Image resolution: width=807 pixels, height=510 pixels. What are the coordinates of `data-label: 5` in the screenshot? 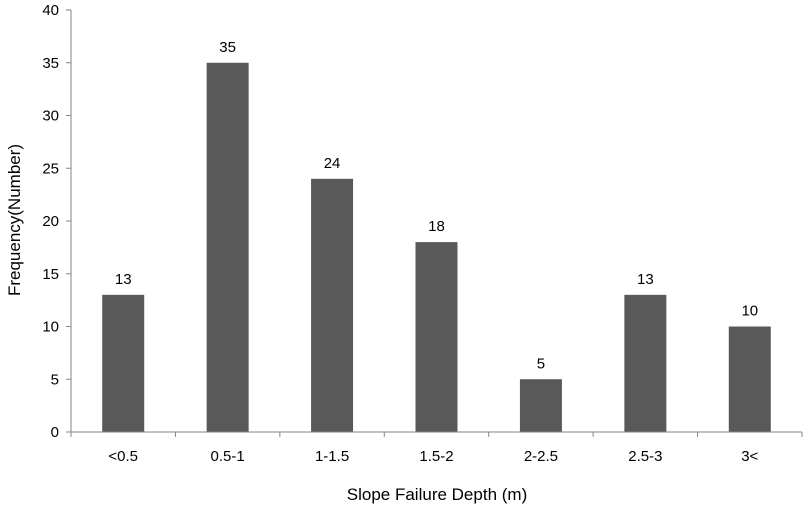 It's located at (541, 363).